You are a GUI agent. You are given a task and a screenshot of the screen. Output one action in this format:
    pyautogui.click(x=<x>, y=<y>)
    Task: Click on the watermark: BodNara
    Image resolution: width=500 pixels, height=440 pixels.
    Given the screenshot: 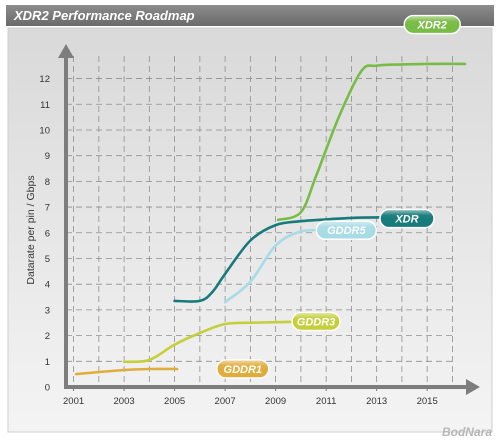 What is the action you would take?
    pyautogui.click(x=467, y=432)
    